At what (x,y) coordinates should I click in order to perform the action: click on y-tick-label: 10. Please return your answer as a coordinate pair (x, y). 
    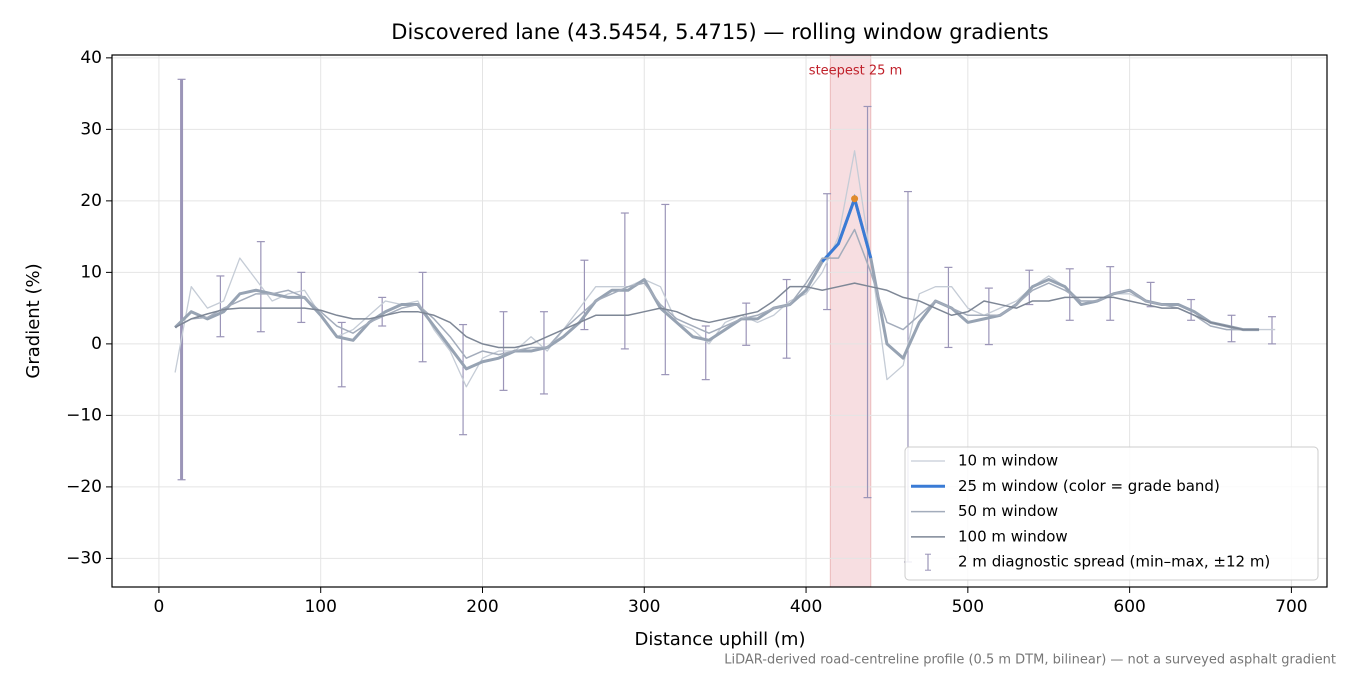
    Looking at the image, I should click on (91, 272).